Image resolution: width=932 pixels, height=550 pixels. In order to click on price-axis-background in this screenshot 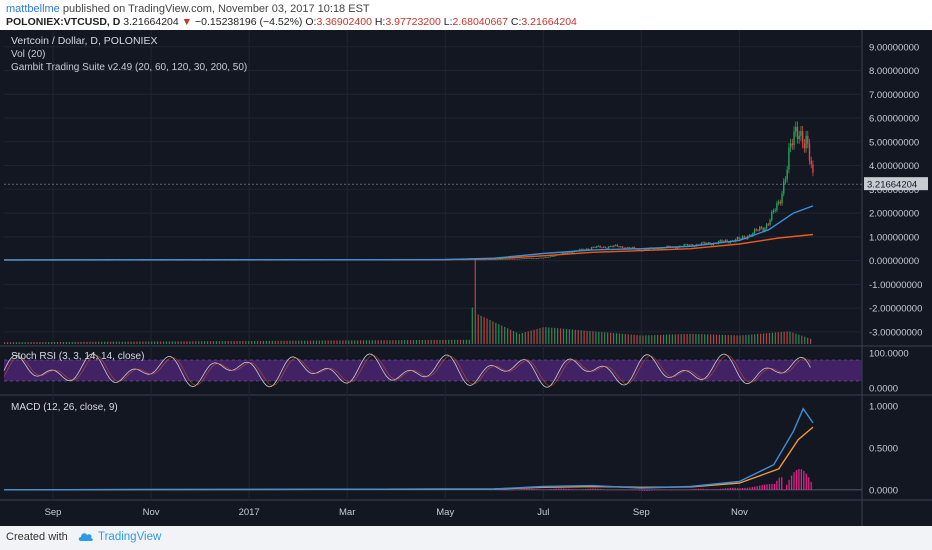, I will do `click(897, 278)`.